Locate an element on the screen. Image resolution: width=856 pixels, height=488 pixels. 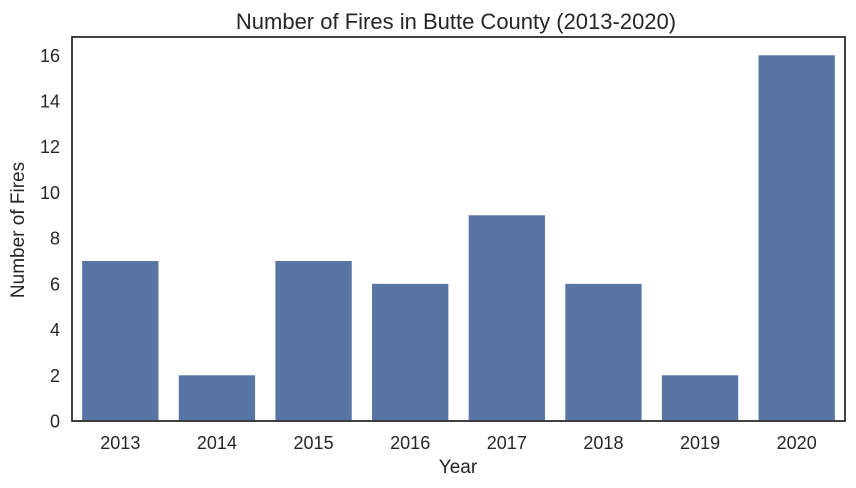
y-tick-label: 12 is located at coordinates (50, 147).